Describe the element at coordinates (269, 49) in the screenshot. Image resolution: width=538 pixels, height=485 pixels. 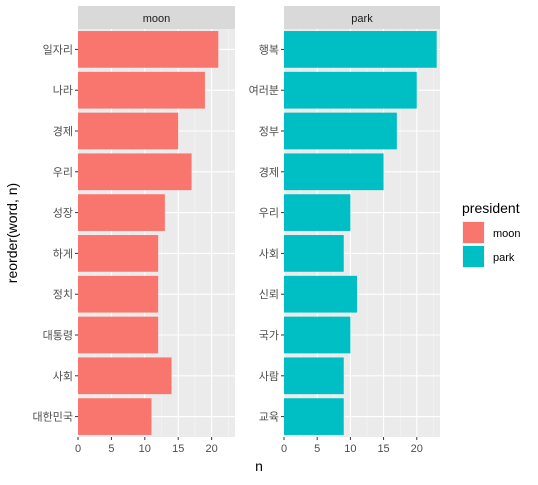
I see `y-tick-label: 행복` at that location.